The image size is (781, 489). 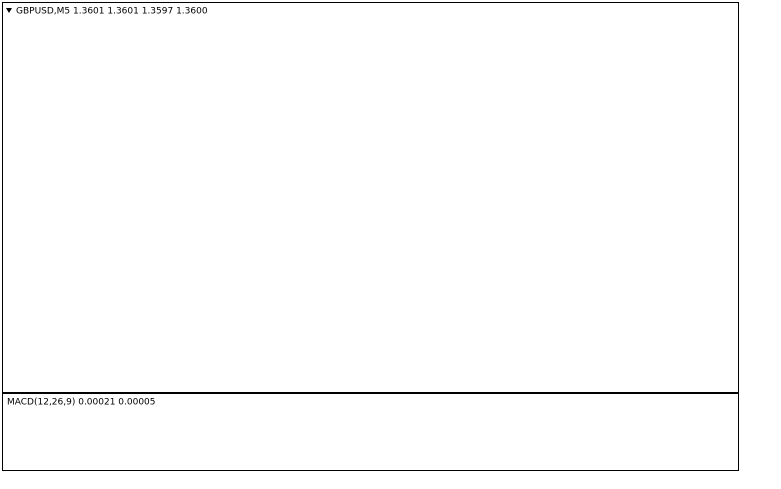 What do you see at coordinates (9, 10) in the screenshot?
I see `collapse-icon` at bounding box center [9, 10].